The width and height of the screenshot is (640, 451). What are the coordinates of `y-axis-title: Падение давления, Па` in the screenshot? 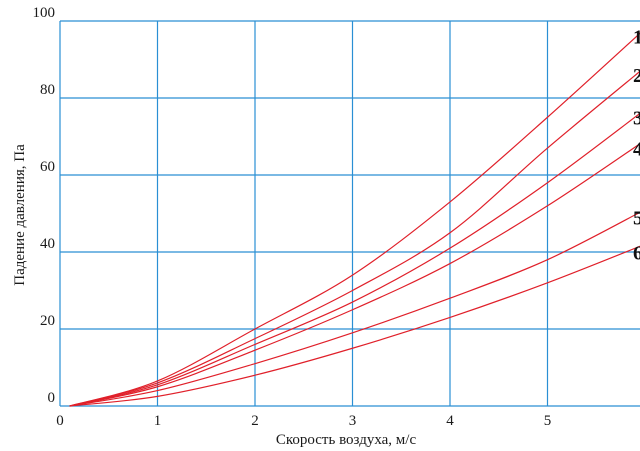 It's located at (20, 215).